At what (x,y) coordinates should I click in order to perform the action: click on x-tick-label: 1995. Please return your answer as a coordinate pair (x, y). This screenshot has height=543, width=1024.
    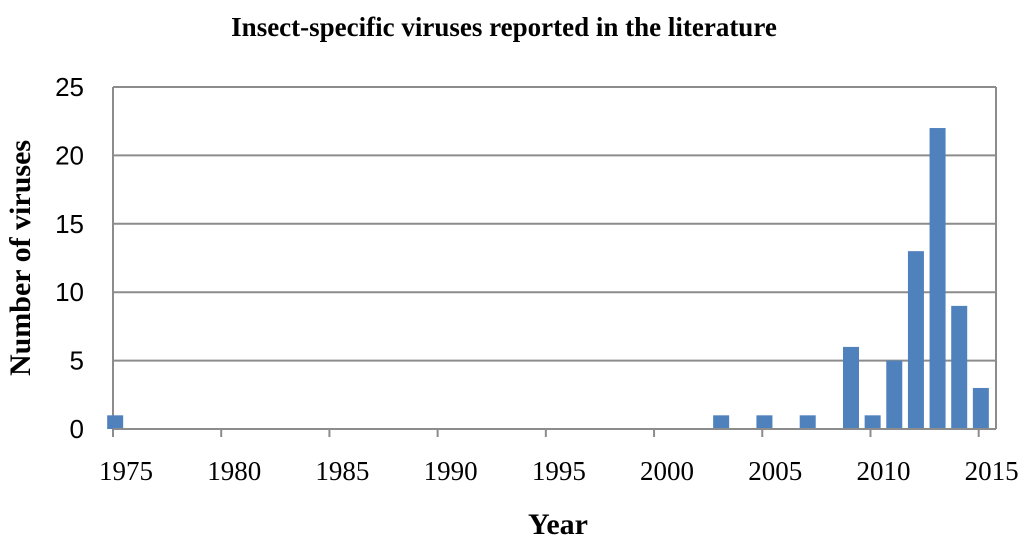
    Looking at the image, I should click on (559, 471).